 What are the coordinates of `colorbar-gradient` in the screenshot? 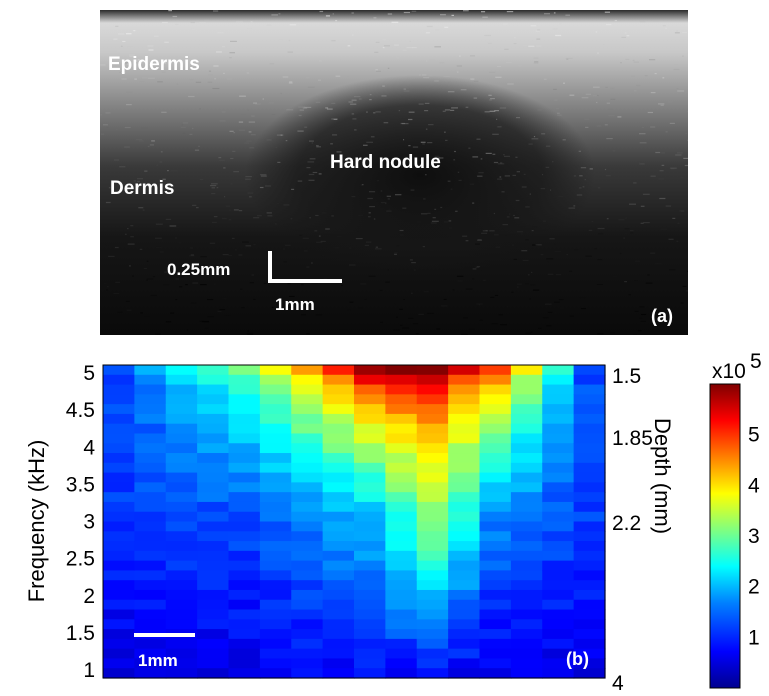 It's located at (725, 536).